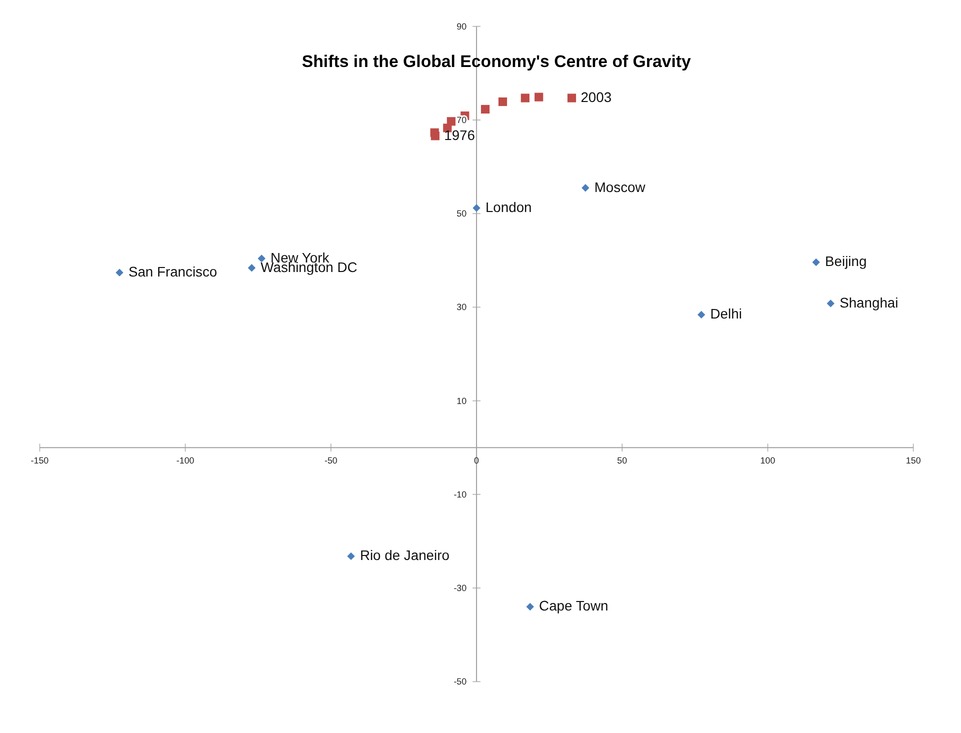 Image resolution: width=961 pixels, height=733 pixels. What do you see at coordinates (573, 606) in the screenshot?
I see `annotation: Cape Town` at bounding box center [573, 606].